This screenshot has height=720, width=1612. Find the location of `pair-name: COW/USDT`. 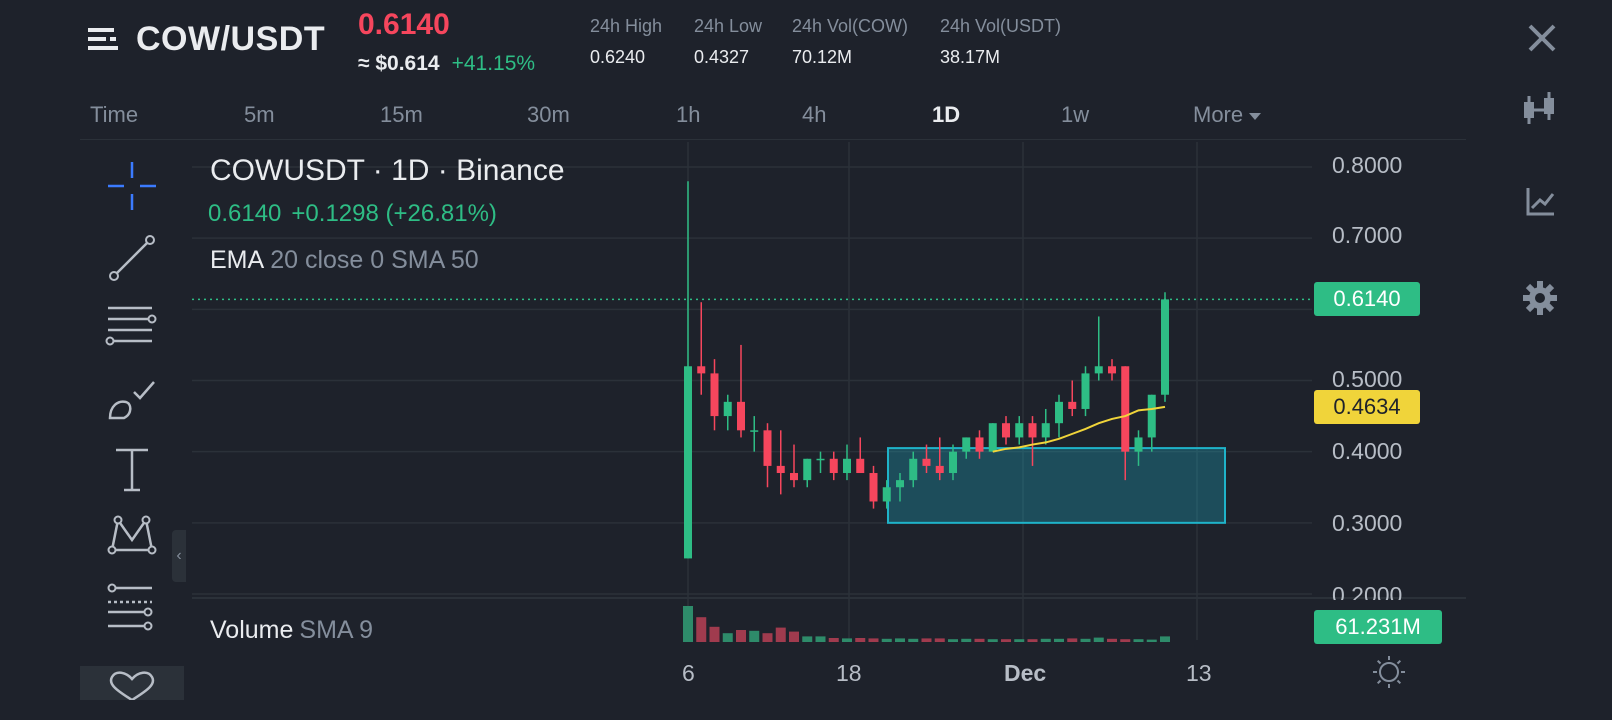

pair-name: COW/USDT is located at coordinates (231, 39).